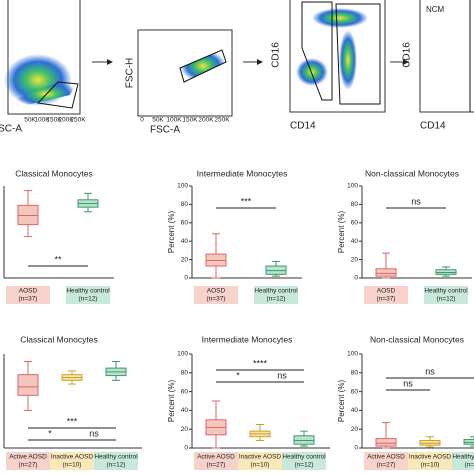 This screenshot has width=474, height=474. I want to click on sig-label: *, so click(238, 375).